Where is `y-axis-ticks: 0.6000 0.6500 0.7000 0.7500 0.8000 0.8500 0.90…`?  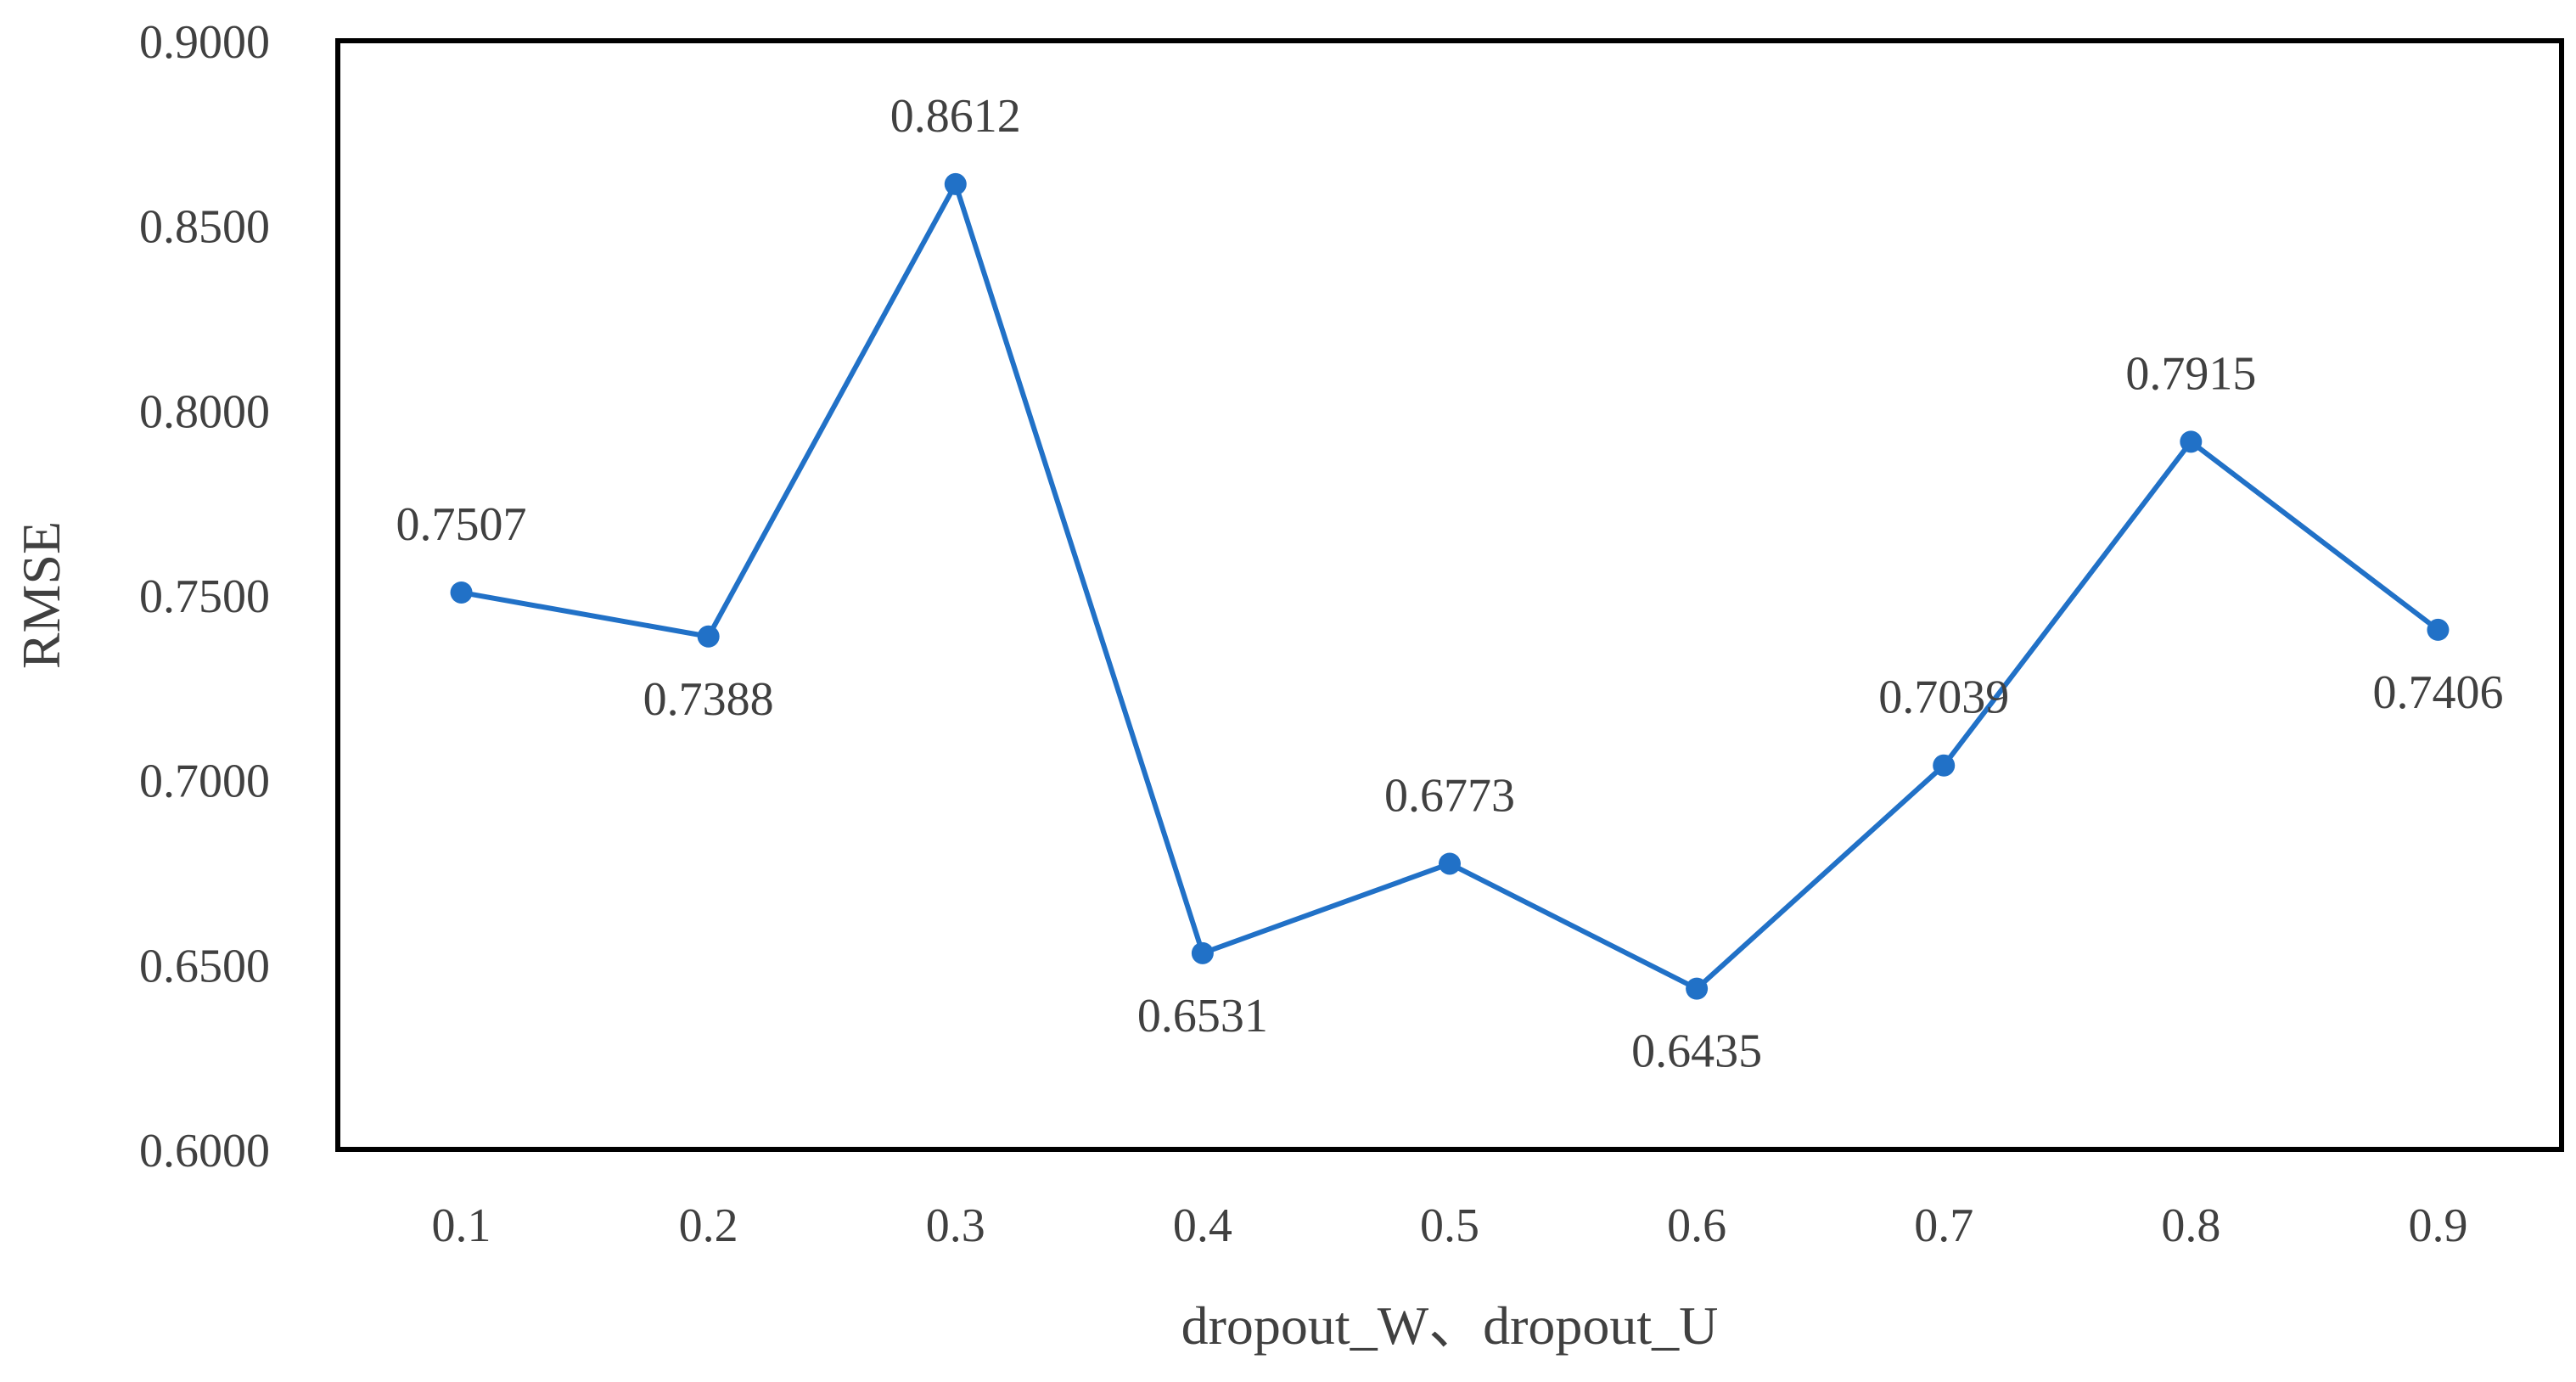
y-axis-ticks: 0.6000 0.6500 0.7000 0.7500 0.8000 0.8500 0.90… is located at coordinates (204, 596).